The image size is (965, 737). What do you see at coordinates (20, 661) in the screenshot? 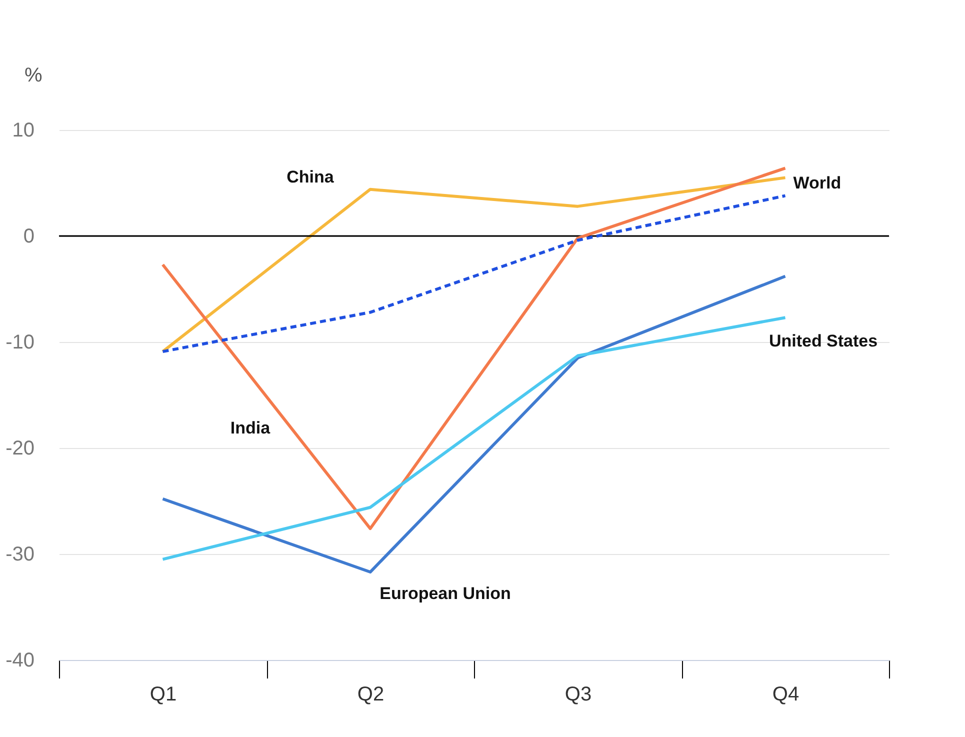
I see `y-tick-label: -40` at bounding box center [20, 661].